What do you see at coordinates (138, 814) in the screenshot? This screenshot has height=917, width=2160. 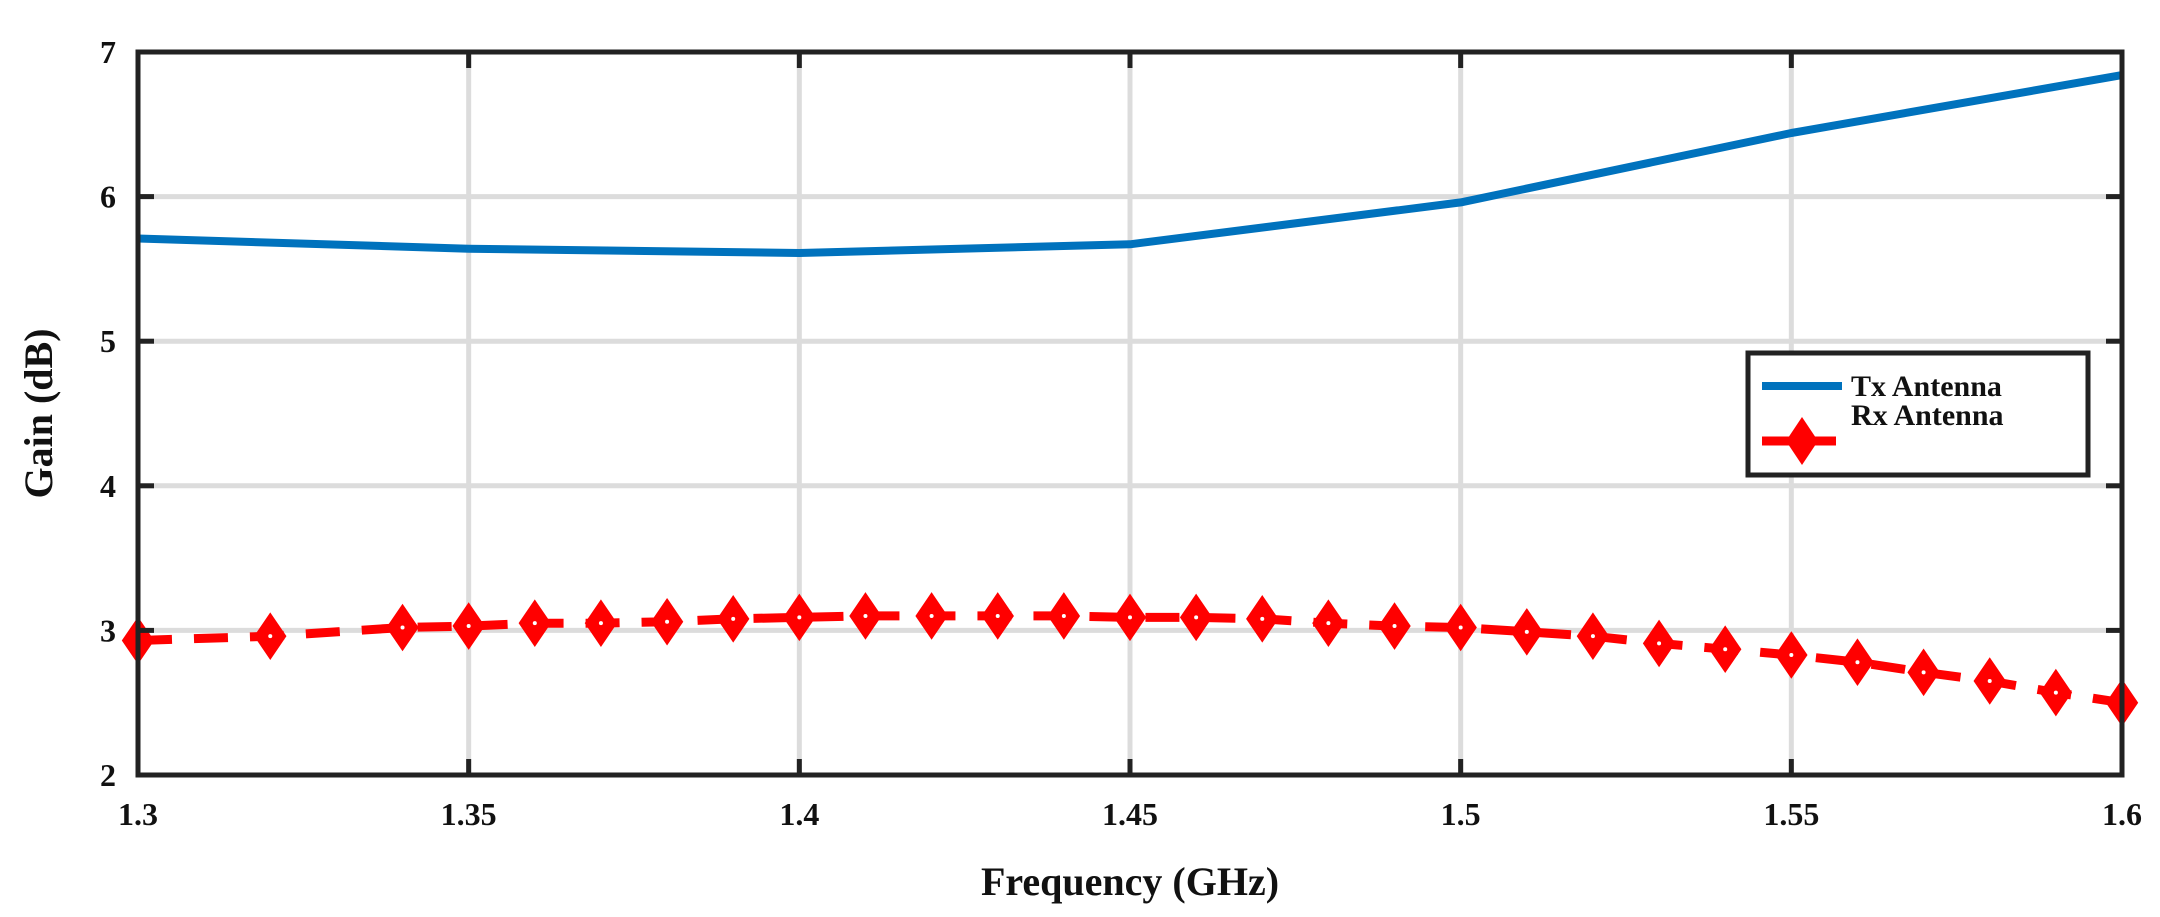 I see `x-tick-label-1-3: 1.3` at bounding box center [138, 814].